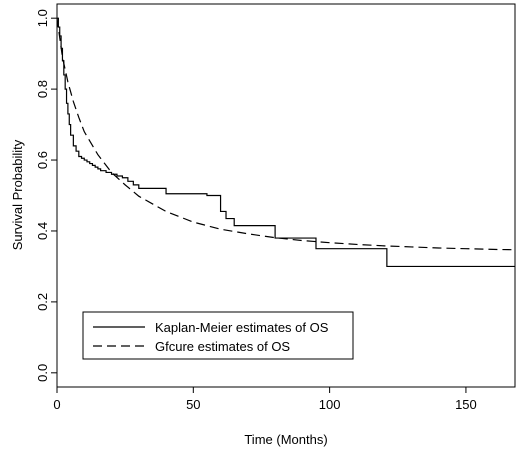 The image size is (520, 453). Describe the element at coordinates (330, 404) in the screenshot. I see `x-tick-label: 100` at that location.